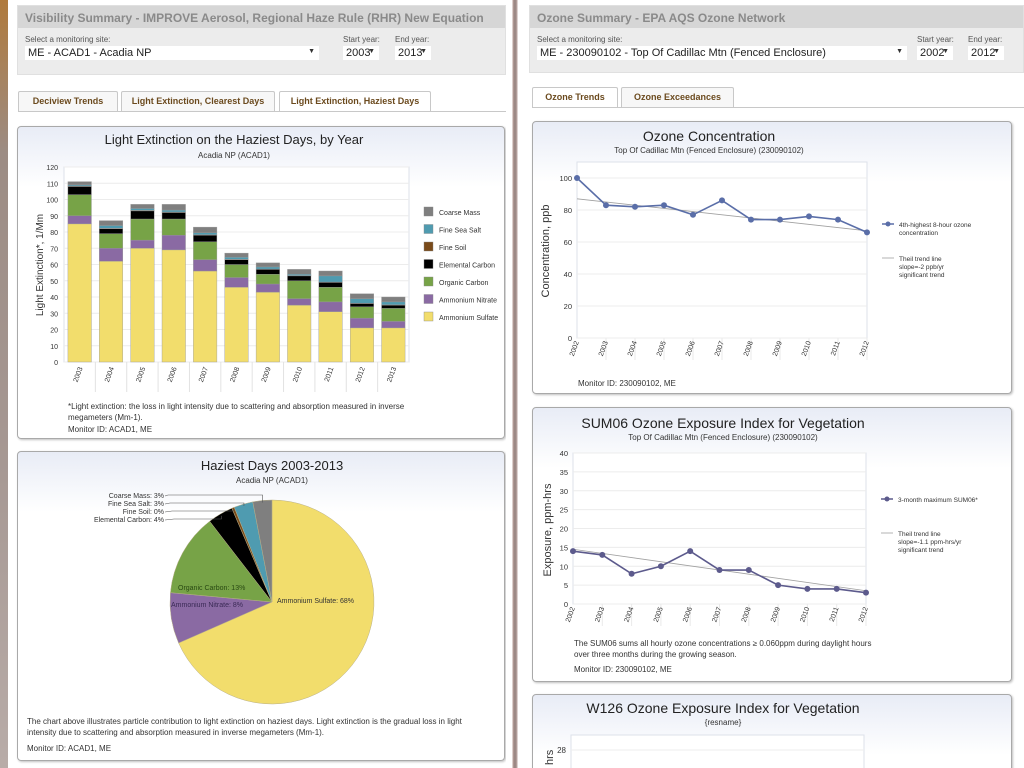 The width and height of the screenshot is (1024, 768). I want to click on x-tick-label: 2009, so click(776, 614).